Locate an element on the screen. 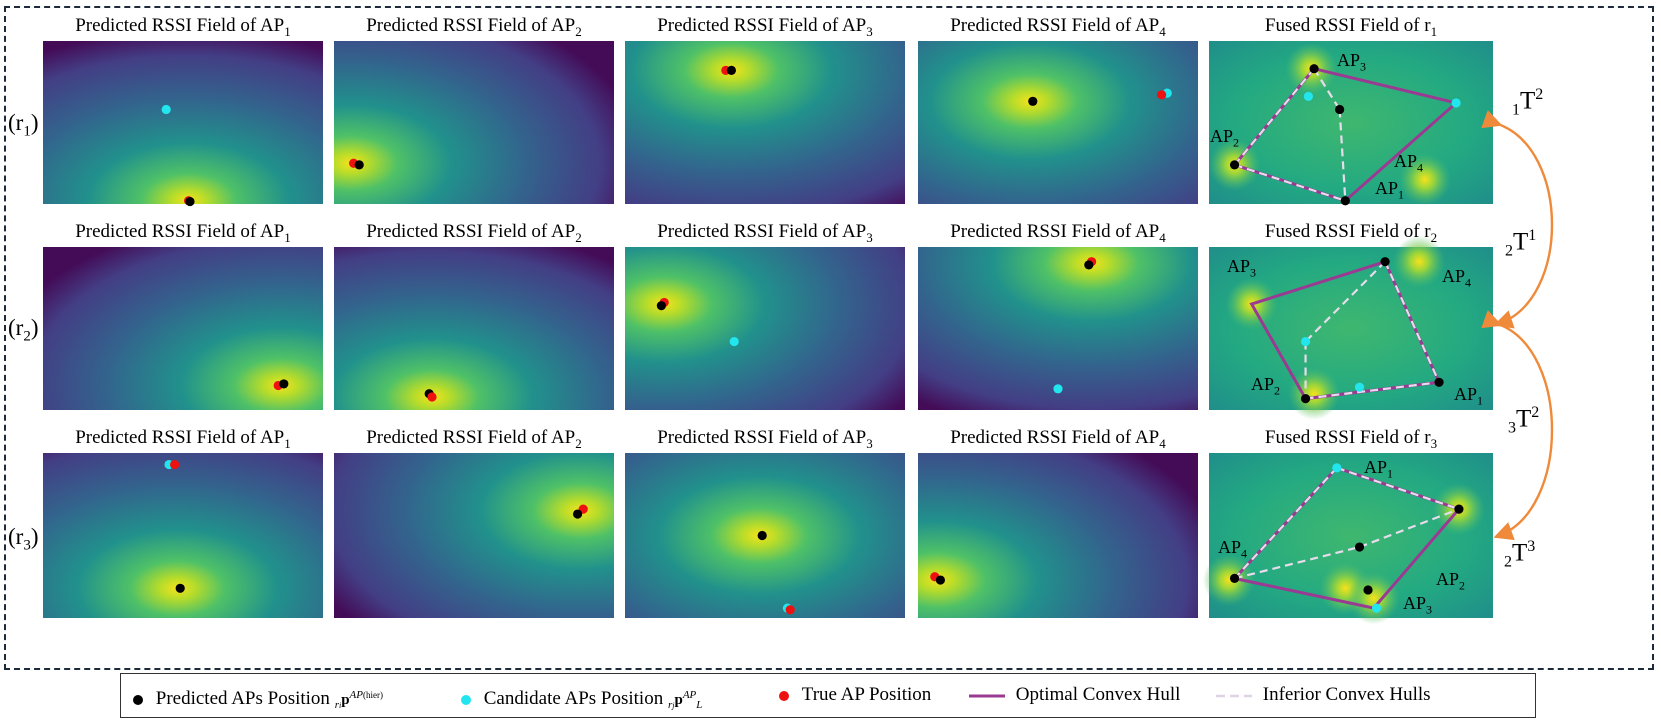 The height and width of the screenshot is (727, 1661). panel-title-r1-ap4: Predicted RSSI Field of AP4 is located at coordinates (1058, 27).